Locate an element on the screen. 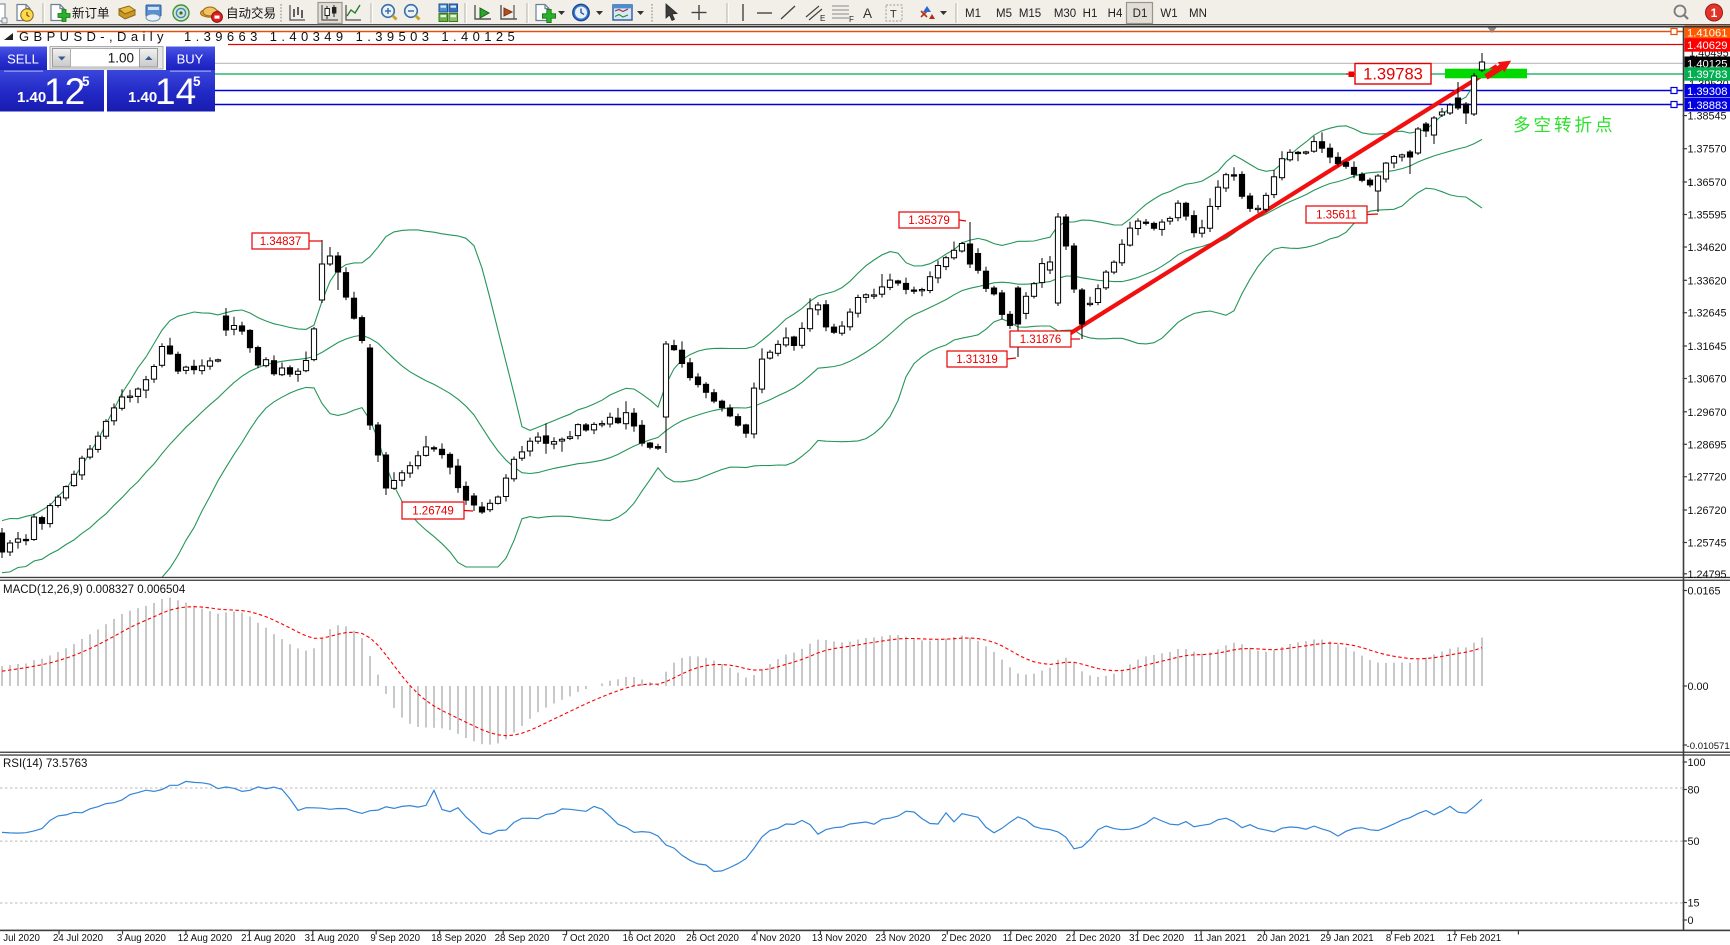 The width and height of the screenshot is (1730, 945). svg-text: 1.36570 is located at coordinates (1707, 183).